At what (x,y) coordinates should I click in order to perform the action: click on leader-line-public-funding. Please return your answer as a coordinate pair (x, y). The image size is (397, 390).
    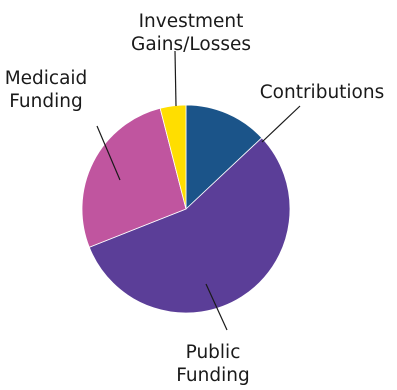
    Looking at the image, I should click on (216, 307).